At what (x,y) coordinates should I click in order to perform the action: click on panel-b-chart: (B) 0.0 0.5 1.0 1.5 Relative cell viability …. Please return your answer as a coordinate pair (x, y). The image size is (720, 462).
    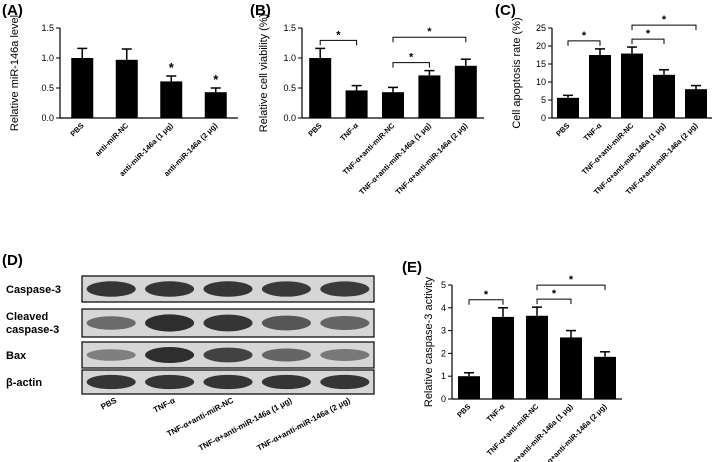
    Looking at the image, I should click on (367, 99).